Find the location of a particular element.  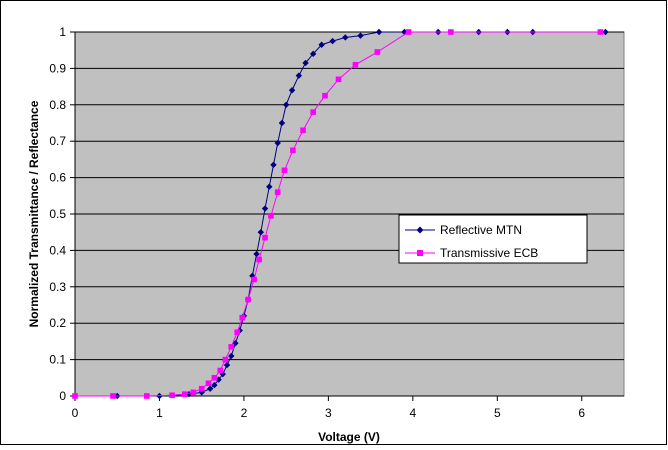

legend-label-transmissive-ecb: Transmissive ECB is located at coordinates (489, 253).